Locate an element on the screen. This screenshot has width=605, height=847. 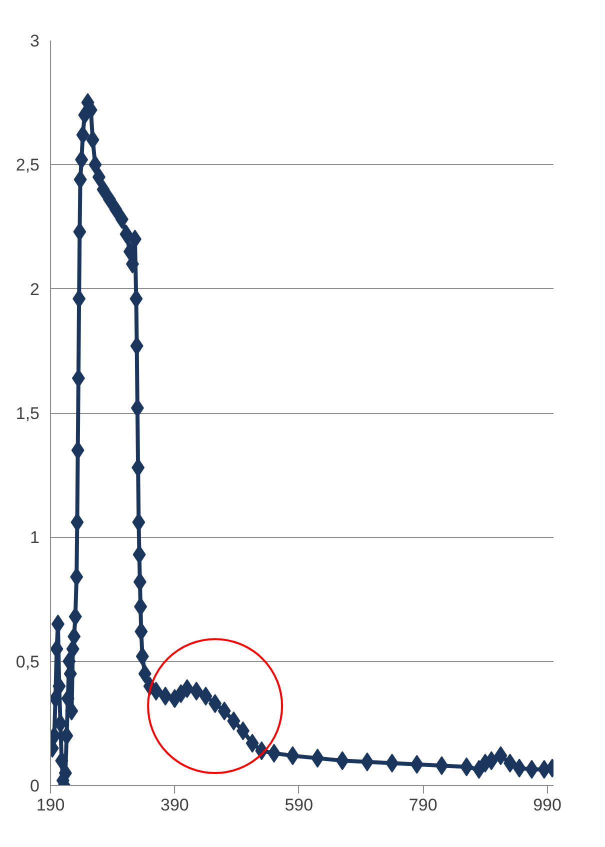
x-tick-label: 390 is located at coordinates (174, 805).